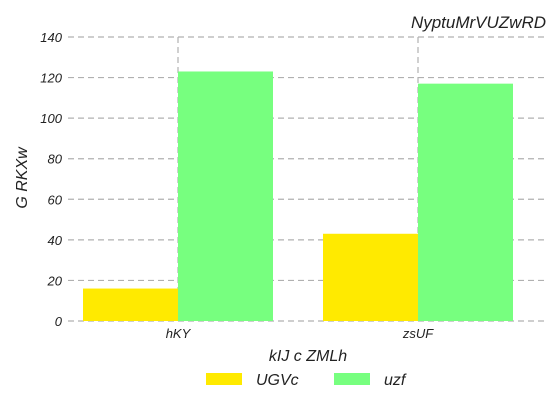 The height and width of the screenshot is (420, 560). I want to click on y-tick-label: 40, so click(55, 240).